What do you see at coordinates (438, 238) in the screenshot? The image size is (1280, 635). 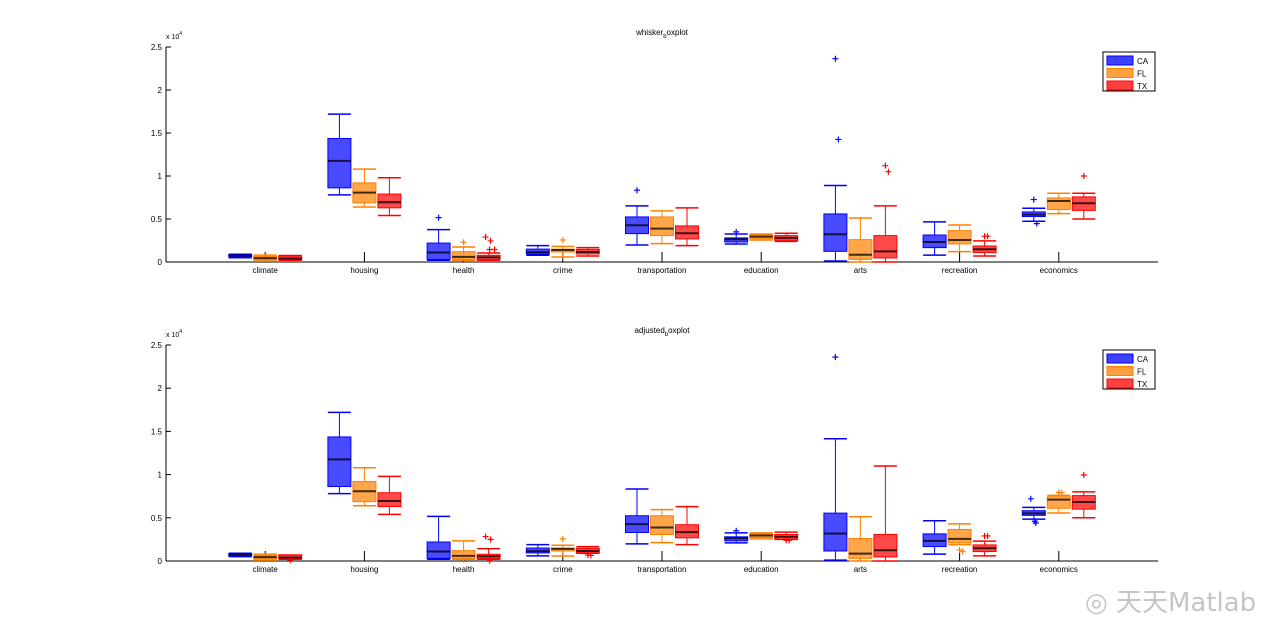 I see `box-CA-health` at bounding box center [438, 238].